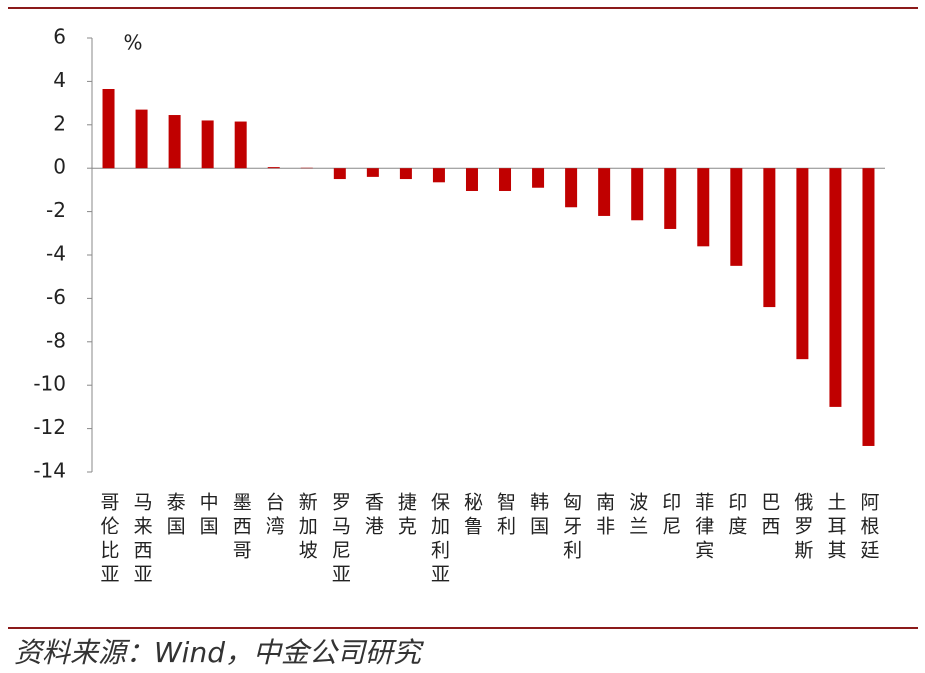  What do you see at coordinates (132, 43) in the screenshot?
I see `unit-label: %` at bounding box center [132, 43].